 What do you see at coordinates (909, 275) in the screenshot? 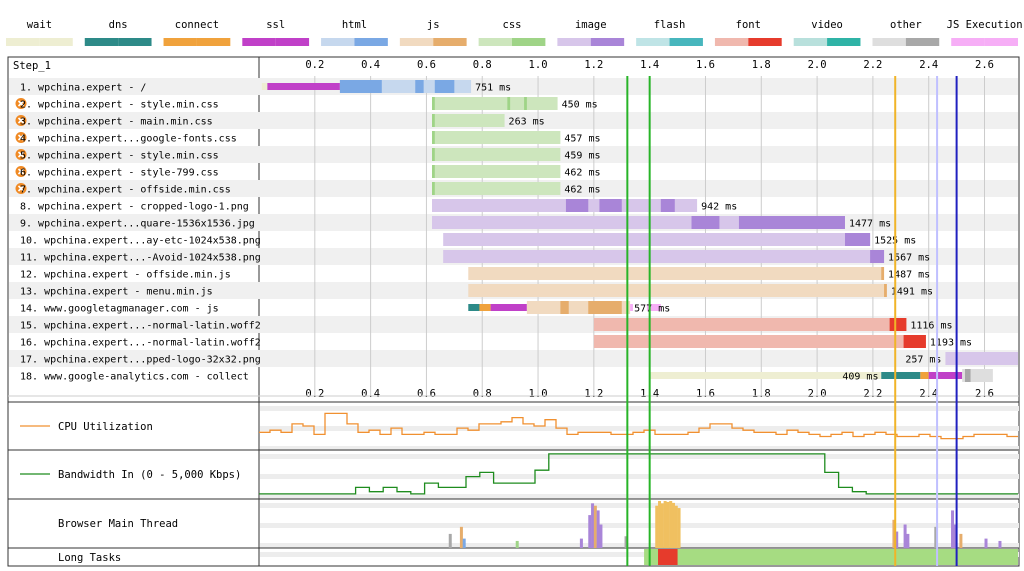
I see `request-duration: 1487 ms` at bounding box center [909, 275].